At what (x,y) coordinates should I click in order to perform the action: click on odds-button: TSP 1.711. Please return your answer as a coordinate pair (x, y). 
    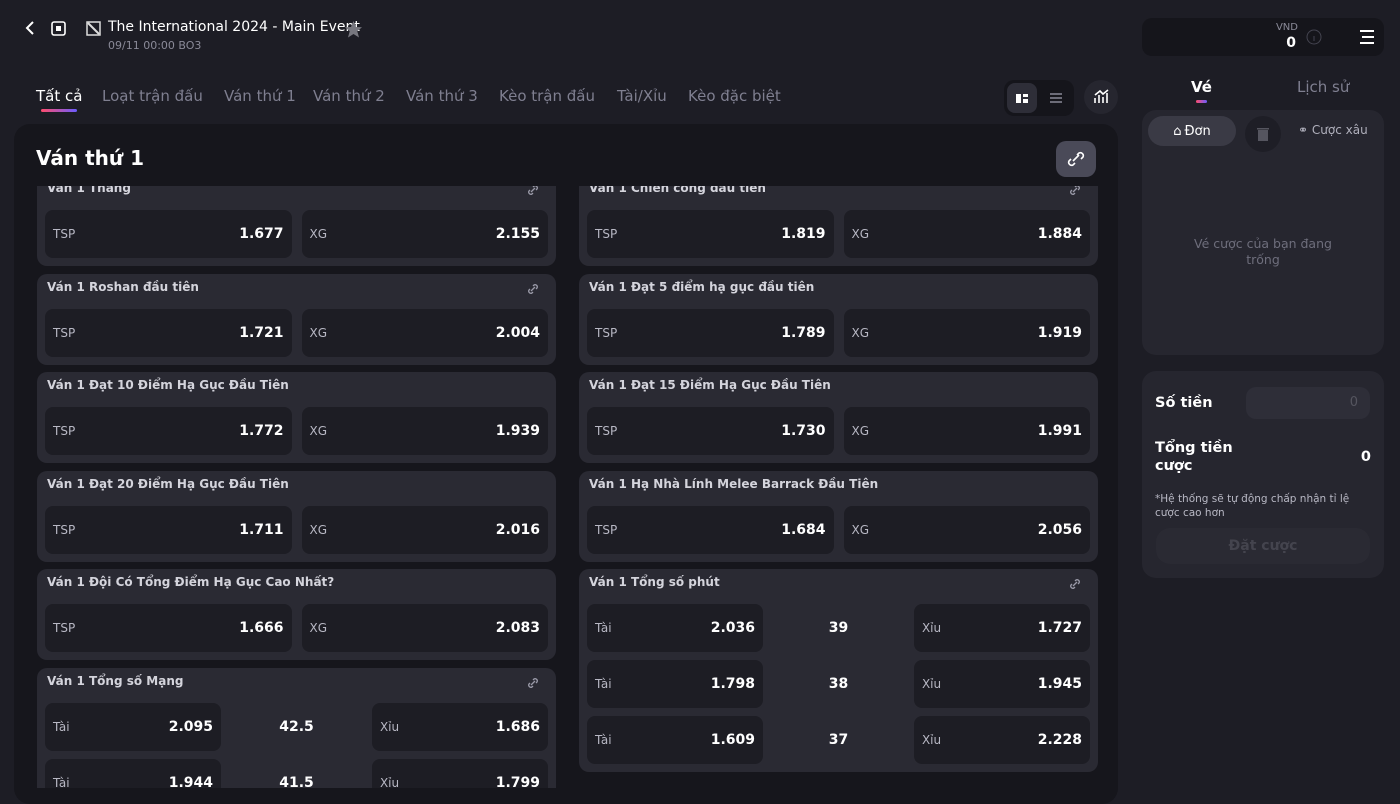
    Looking at the image, I should click on (168, 529).